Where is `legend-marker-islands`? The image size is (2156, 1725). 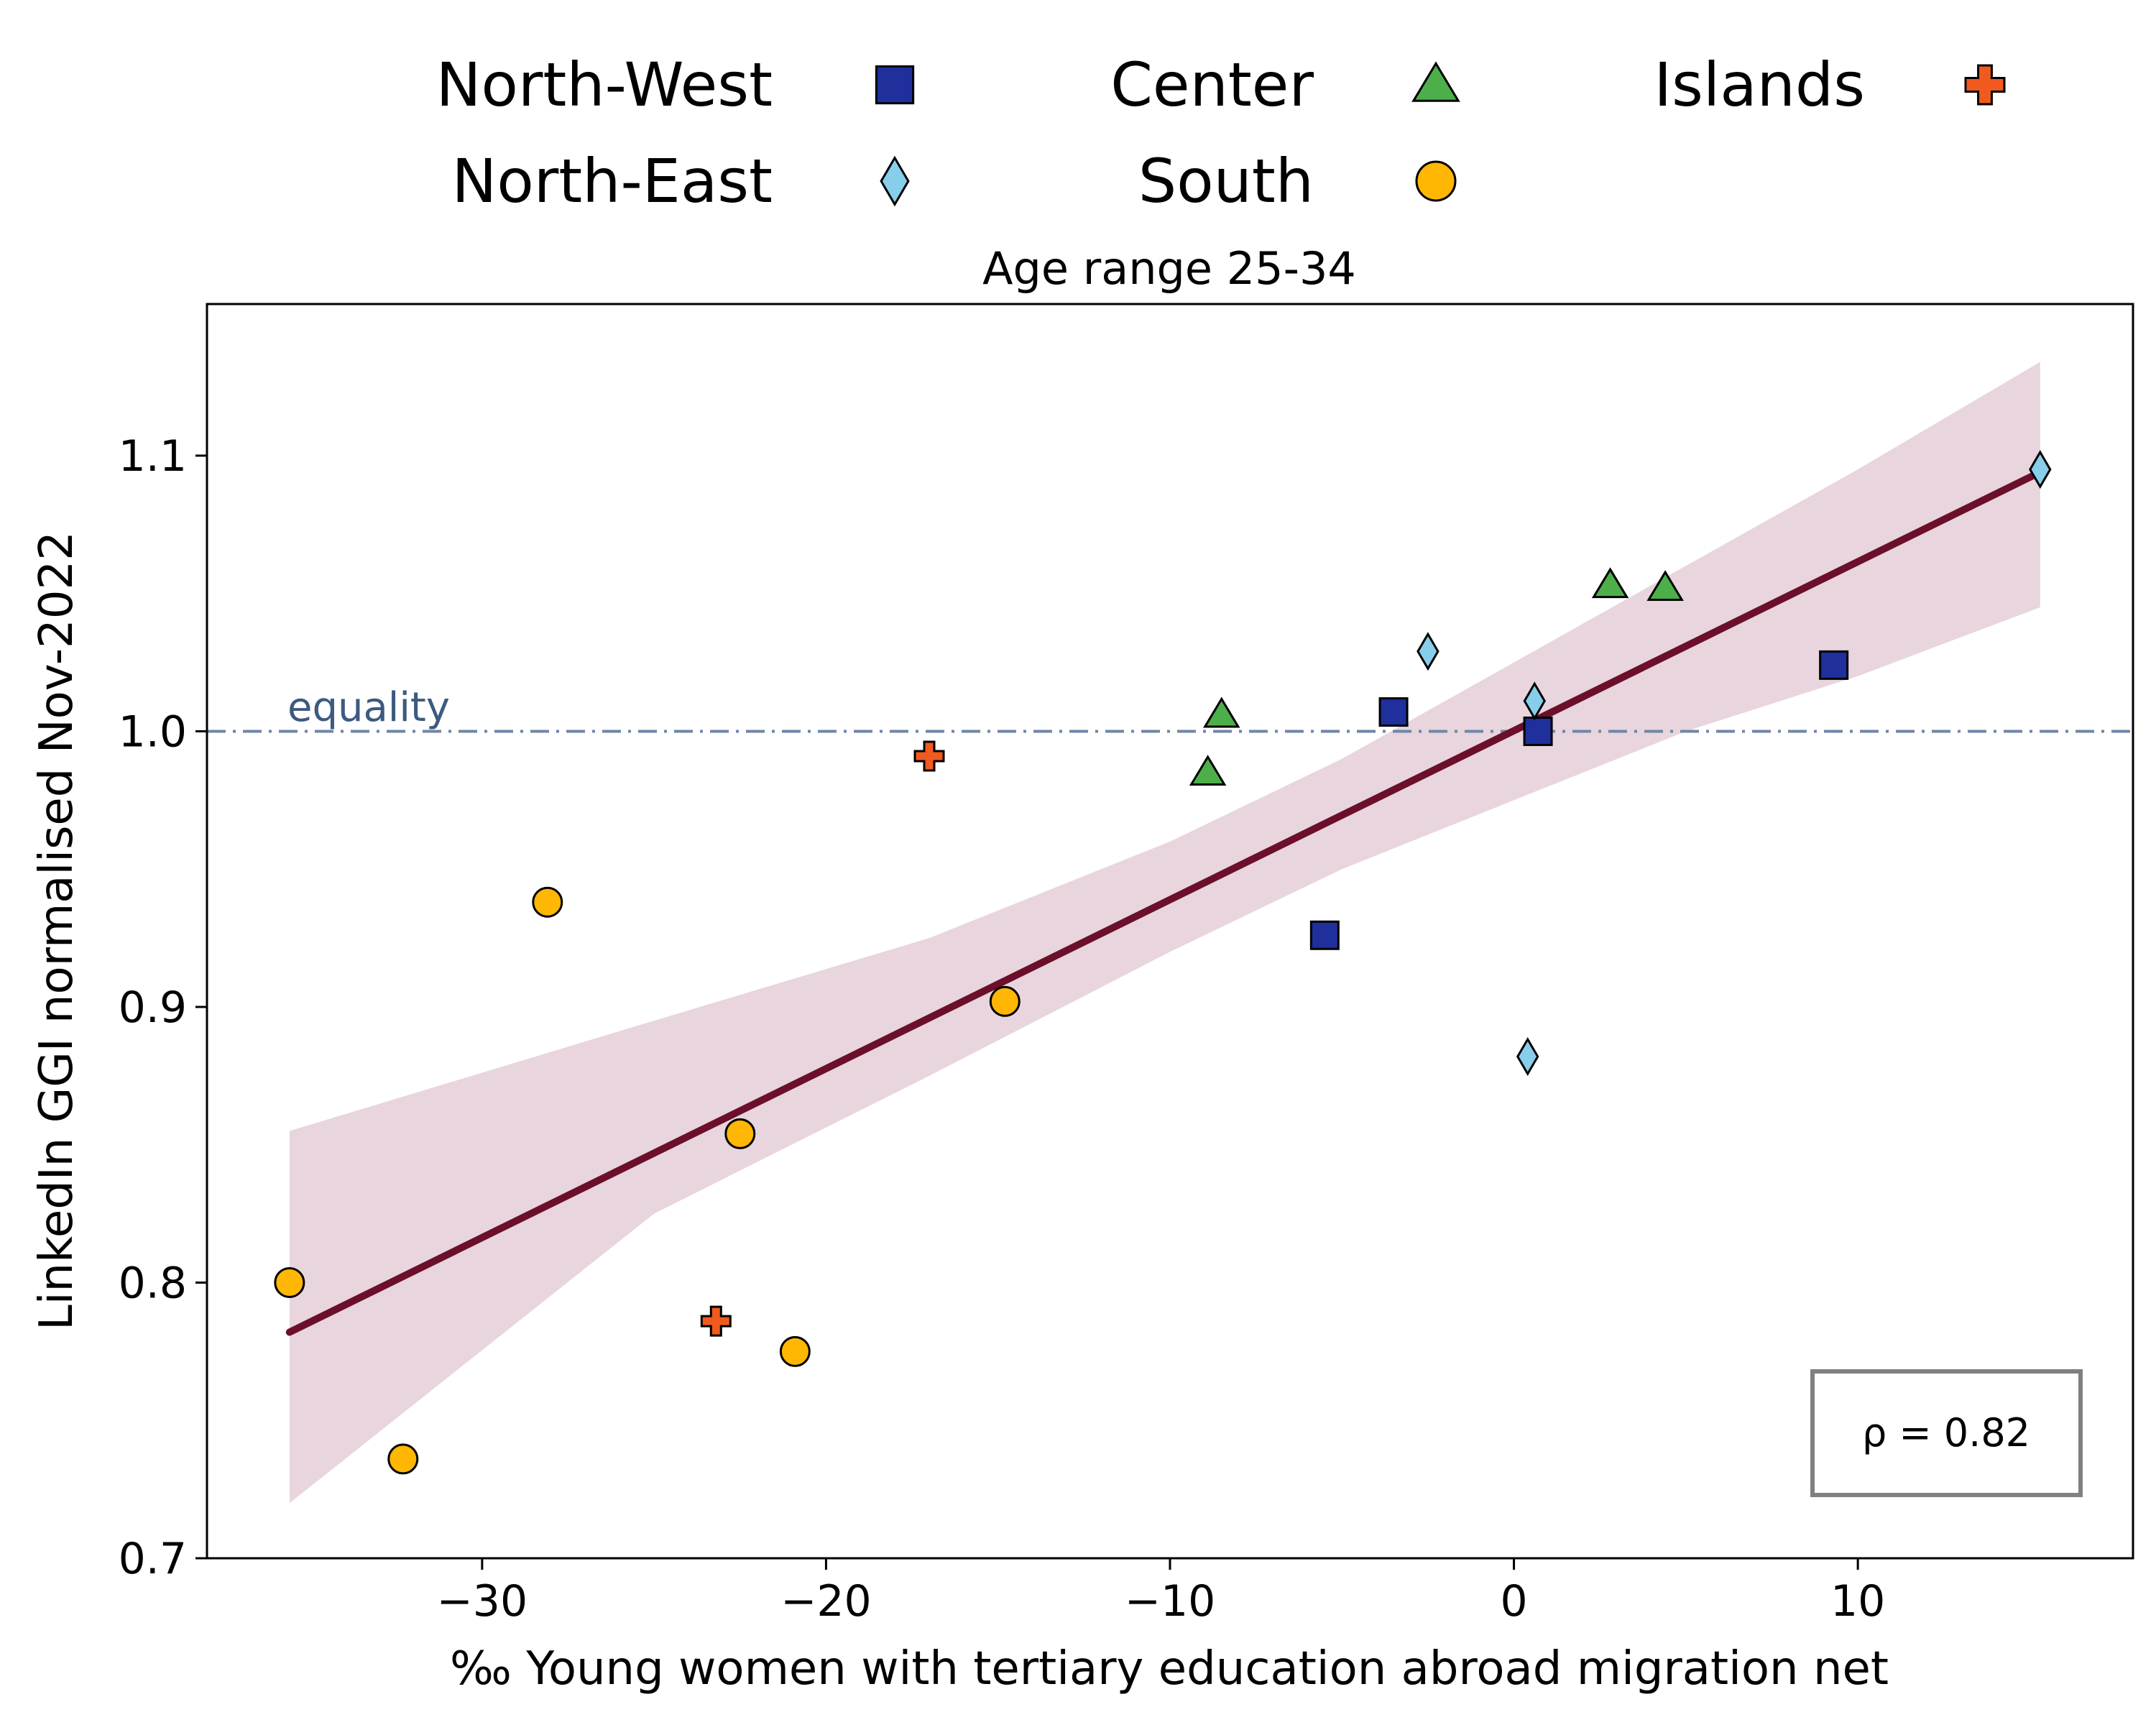
legend-marker-islands is located at coordinates (1985, 85).